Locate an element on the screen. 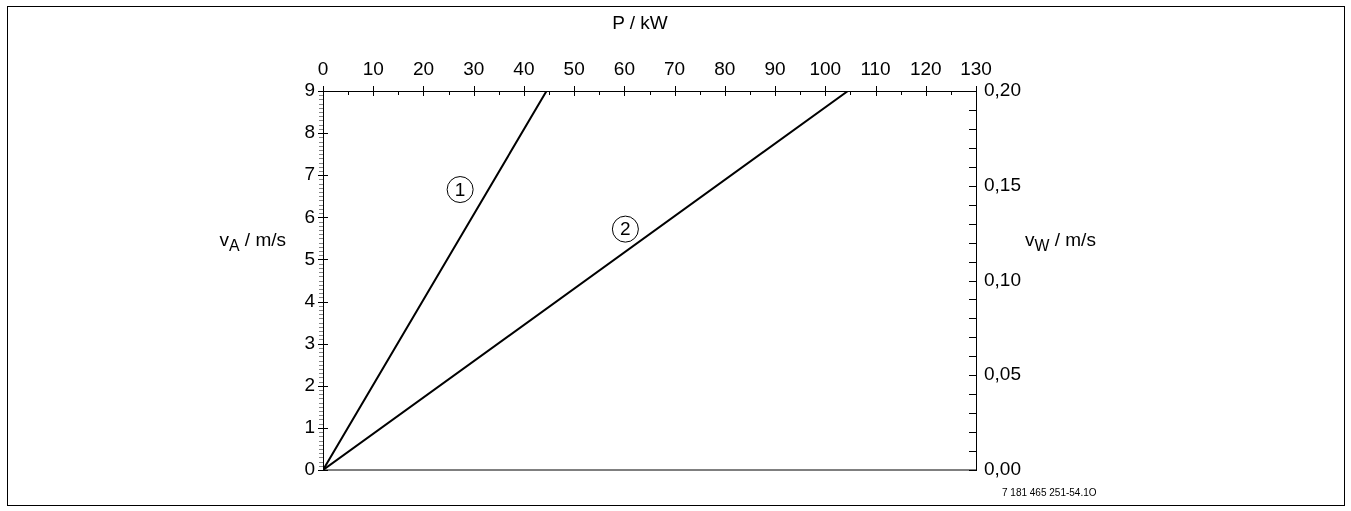 The image size is (1351, 511). x-tick-label: 30 is located at coordinates (474, 68).